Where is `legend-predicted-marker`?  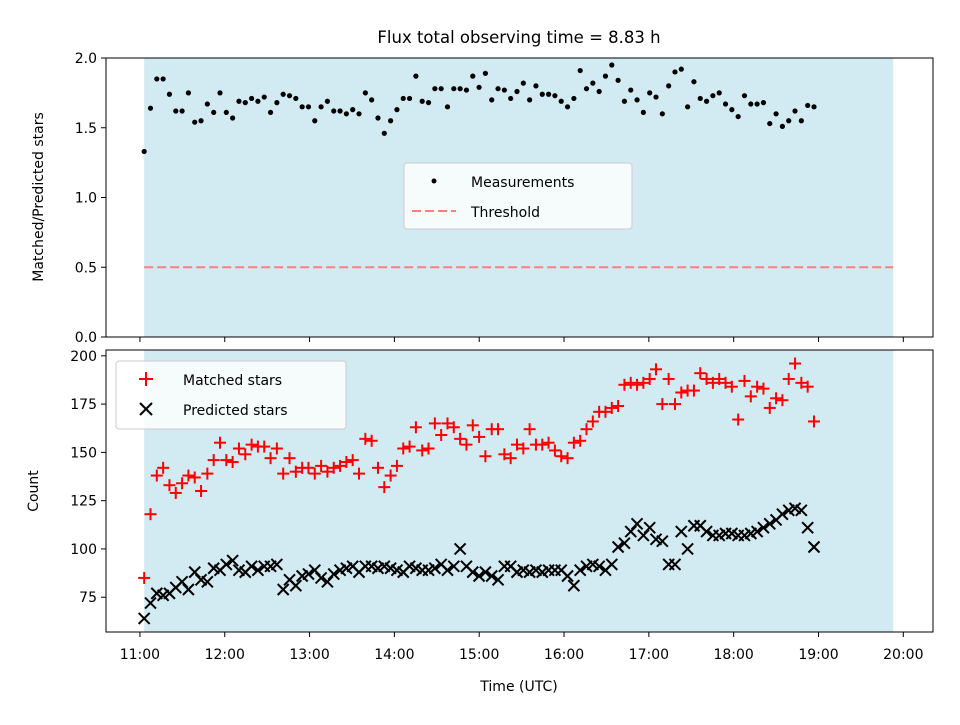
legend-predicted-marker is located at coordinates (146, 409).